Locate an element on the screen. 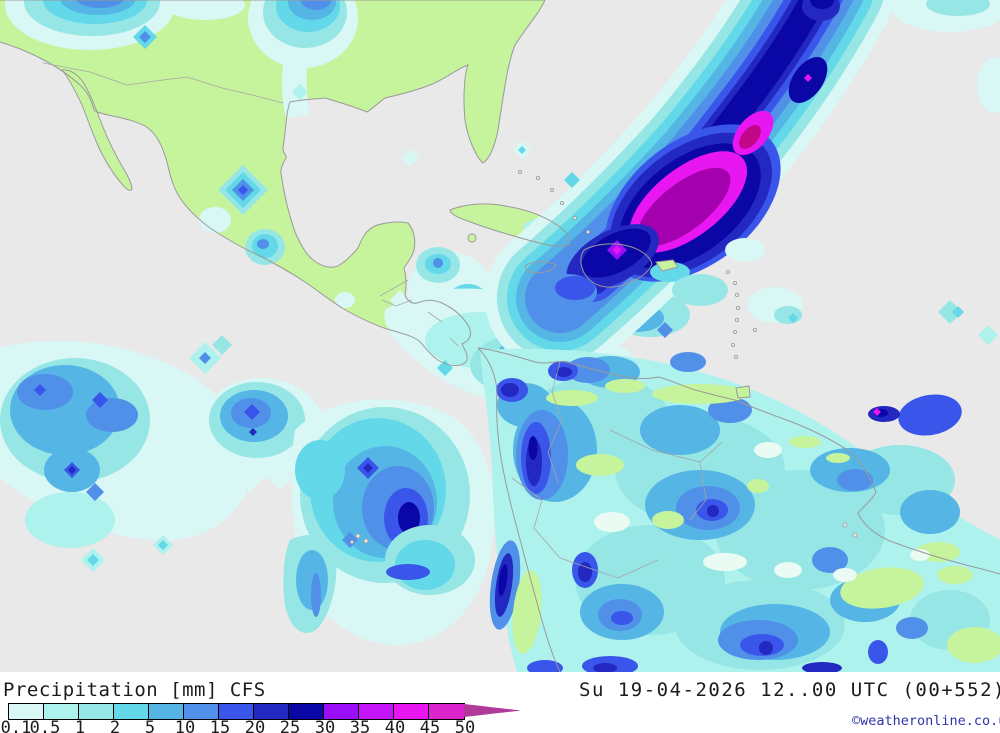 This screenshot has height=733, width=1000. storm-core-maximum is located at coordinates (684, 207).